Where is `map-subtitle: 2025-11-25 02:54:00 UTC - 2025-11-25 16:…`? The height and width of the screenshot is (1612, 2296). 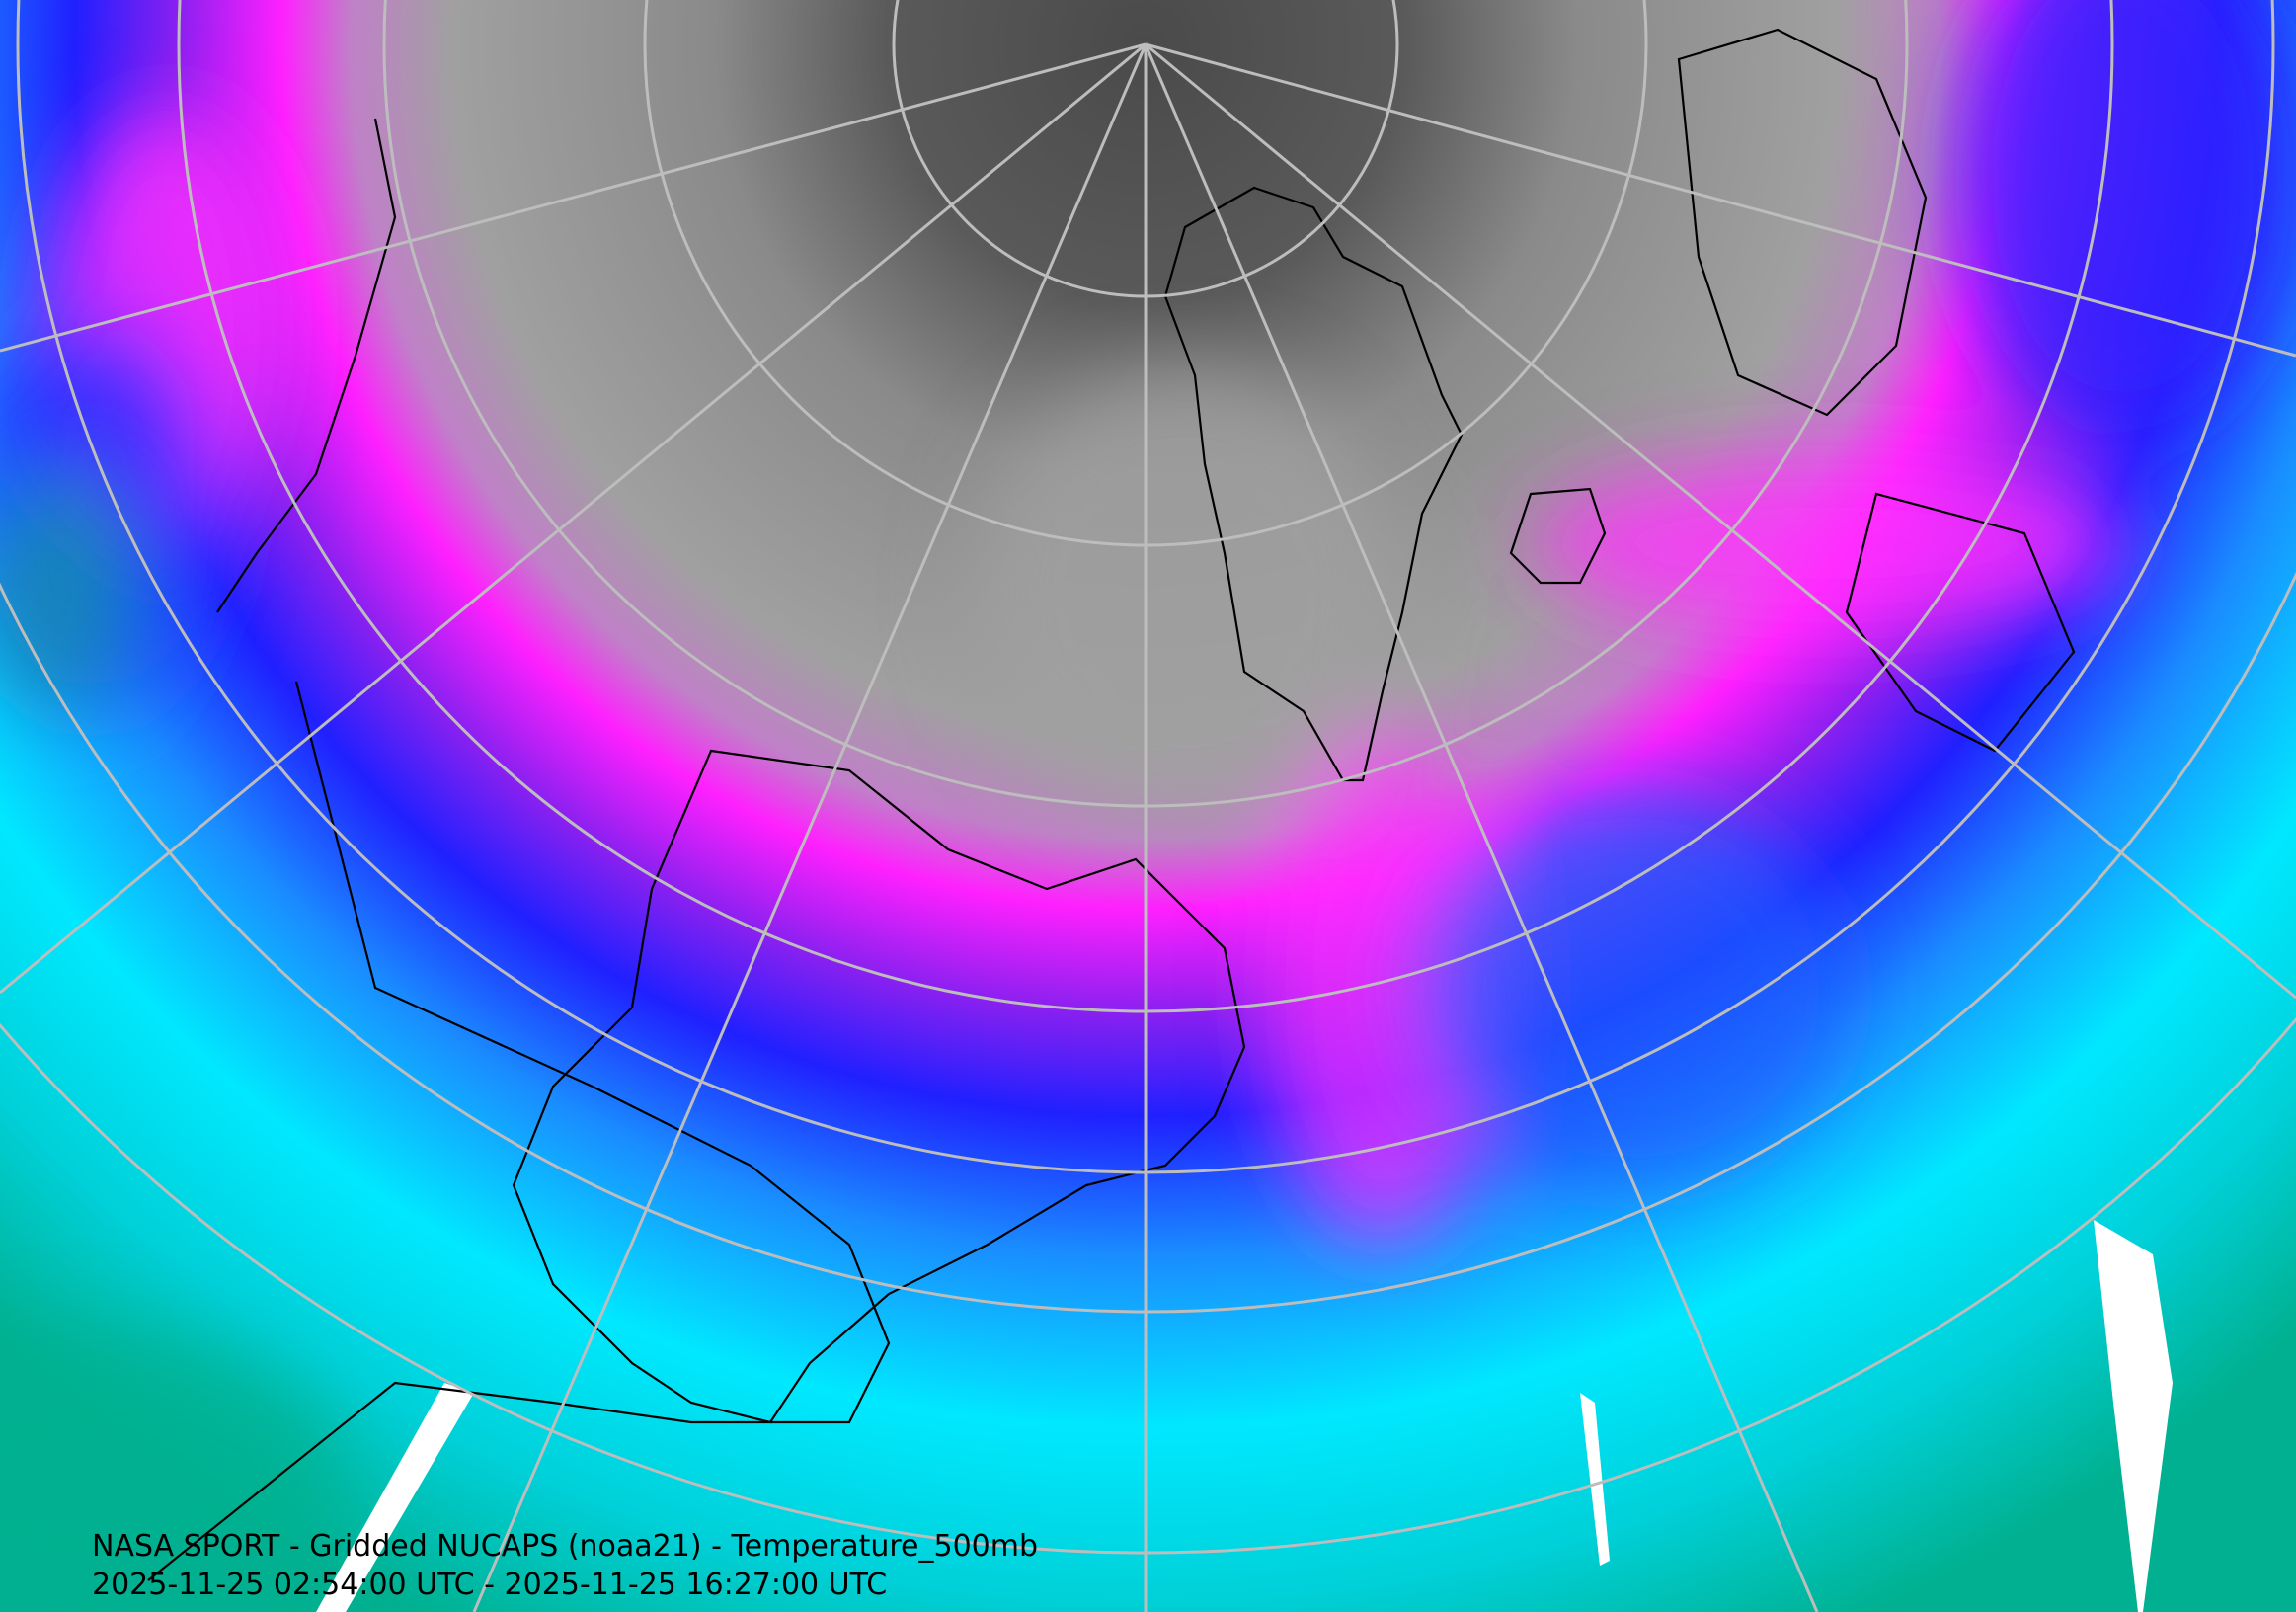
map-subtitle: 2025-11-25 02:54:00 UTC - 2025-11-25 16:… is located at coordinates (490, 1585).